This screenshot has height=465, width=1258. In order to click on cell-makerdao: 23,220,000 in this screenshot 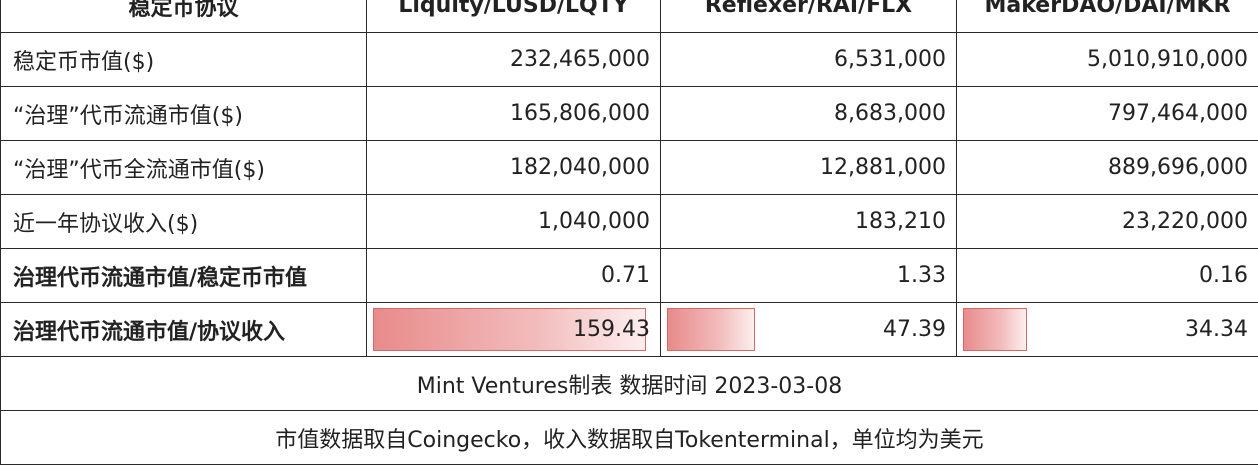, I will do `click(1107, 222)`.